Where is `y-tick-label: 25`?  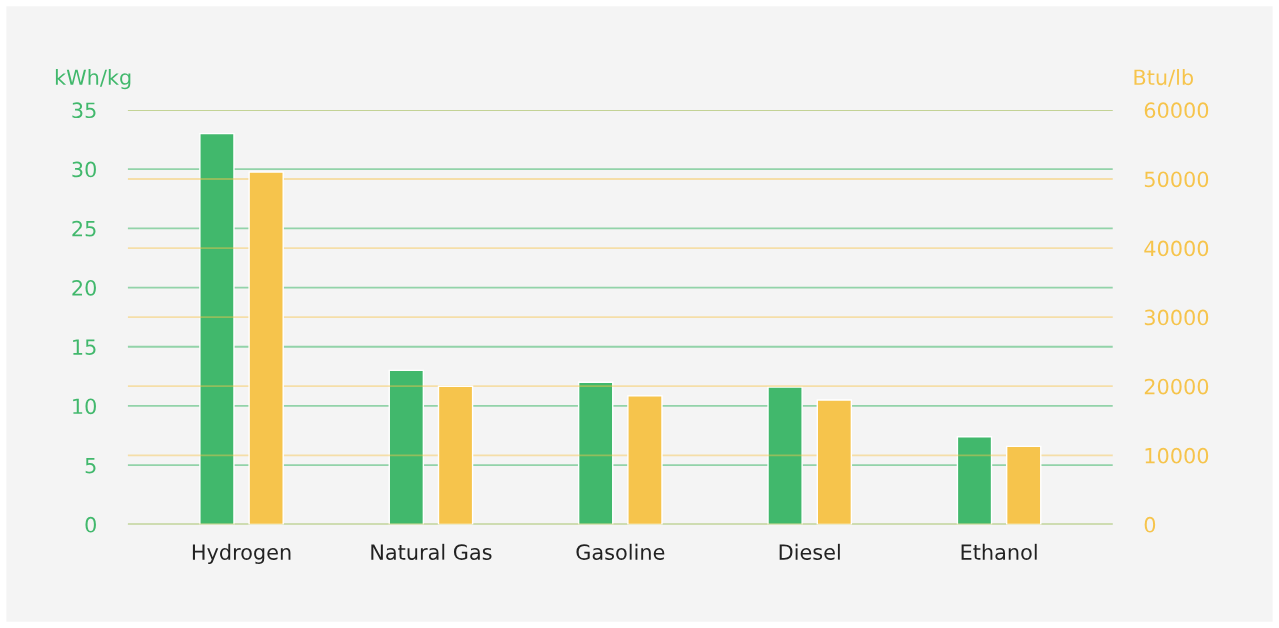 y-tick-label: 25 is located at coordinates (84, 228).